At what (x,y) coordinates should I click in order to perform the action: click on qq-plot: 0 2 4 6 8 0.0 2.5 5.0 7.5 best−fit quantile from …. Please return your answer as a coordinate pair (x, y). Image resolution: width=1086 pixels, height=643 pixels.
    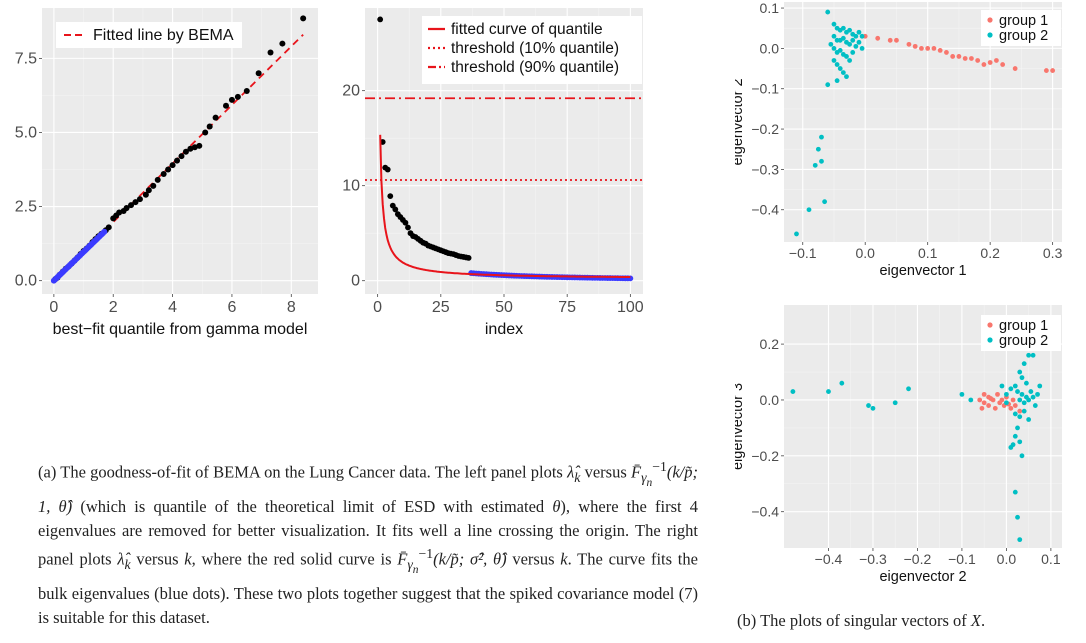
    Looking at the image, I should click on (166, 173).